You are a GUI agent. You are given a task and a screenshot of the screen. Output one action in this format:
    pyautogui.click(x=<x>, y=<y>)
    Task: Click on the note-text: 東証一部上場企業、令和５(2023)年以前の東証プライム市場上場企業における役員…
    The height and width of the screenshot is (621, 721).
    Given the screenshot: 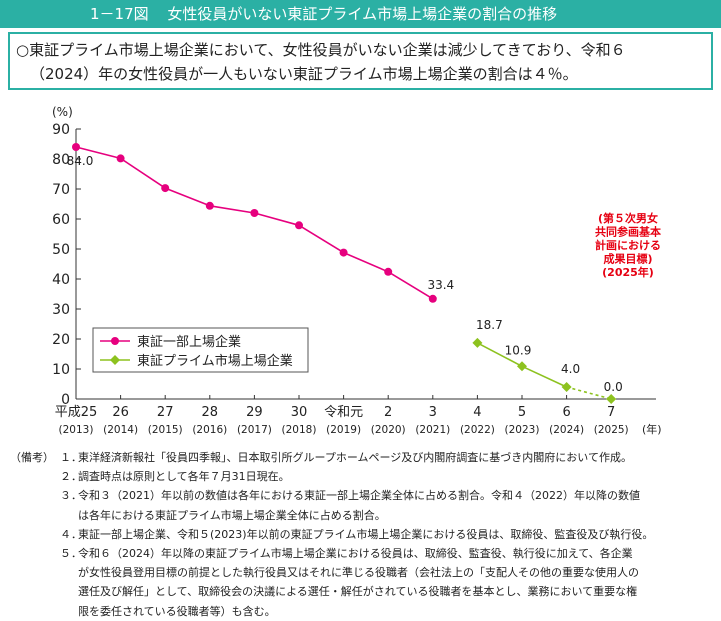 What is the action you would take?
    pyautogui.click(x=366, y=534)
    